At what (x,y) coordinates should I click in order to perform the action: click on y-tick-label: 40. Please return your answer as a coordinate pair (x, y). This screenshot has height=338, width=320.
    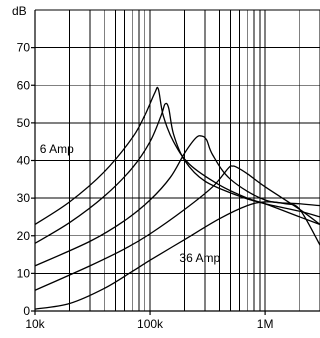
    Looking at the image, I should click on (24, 161).